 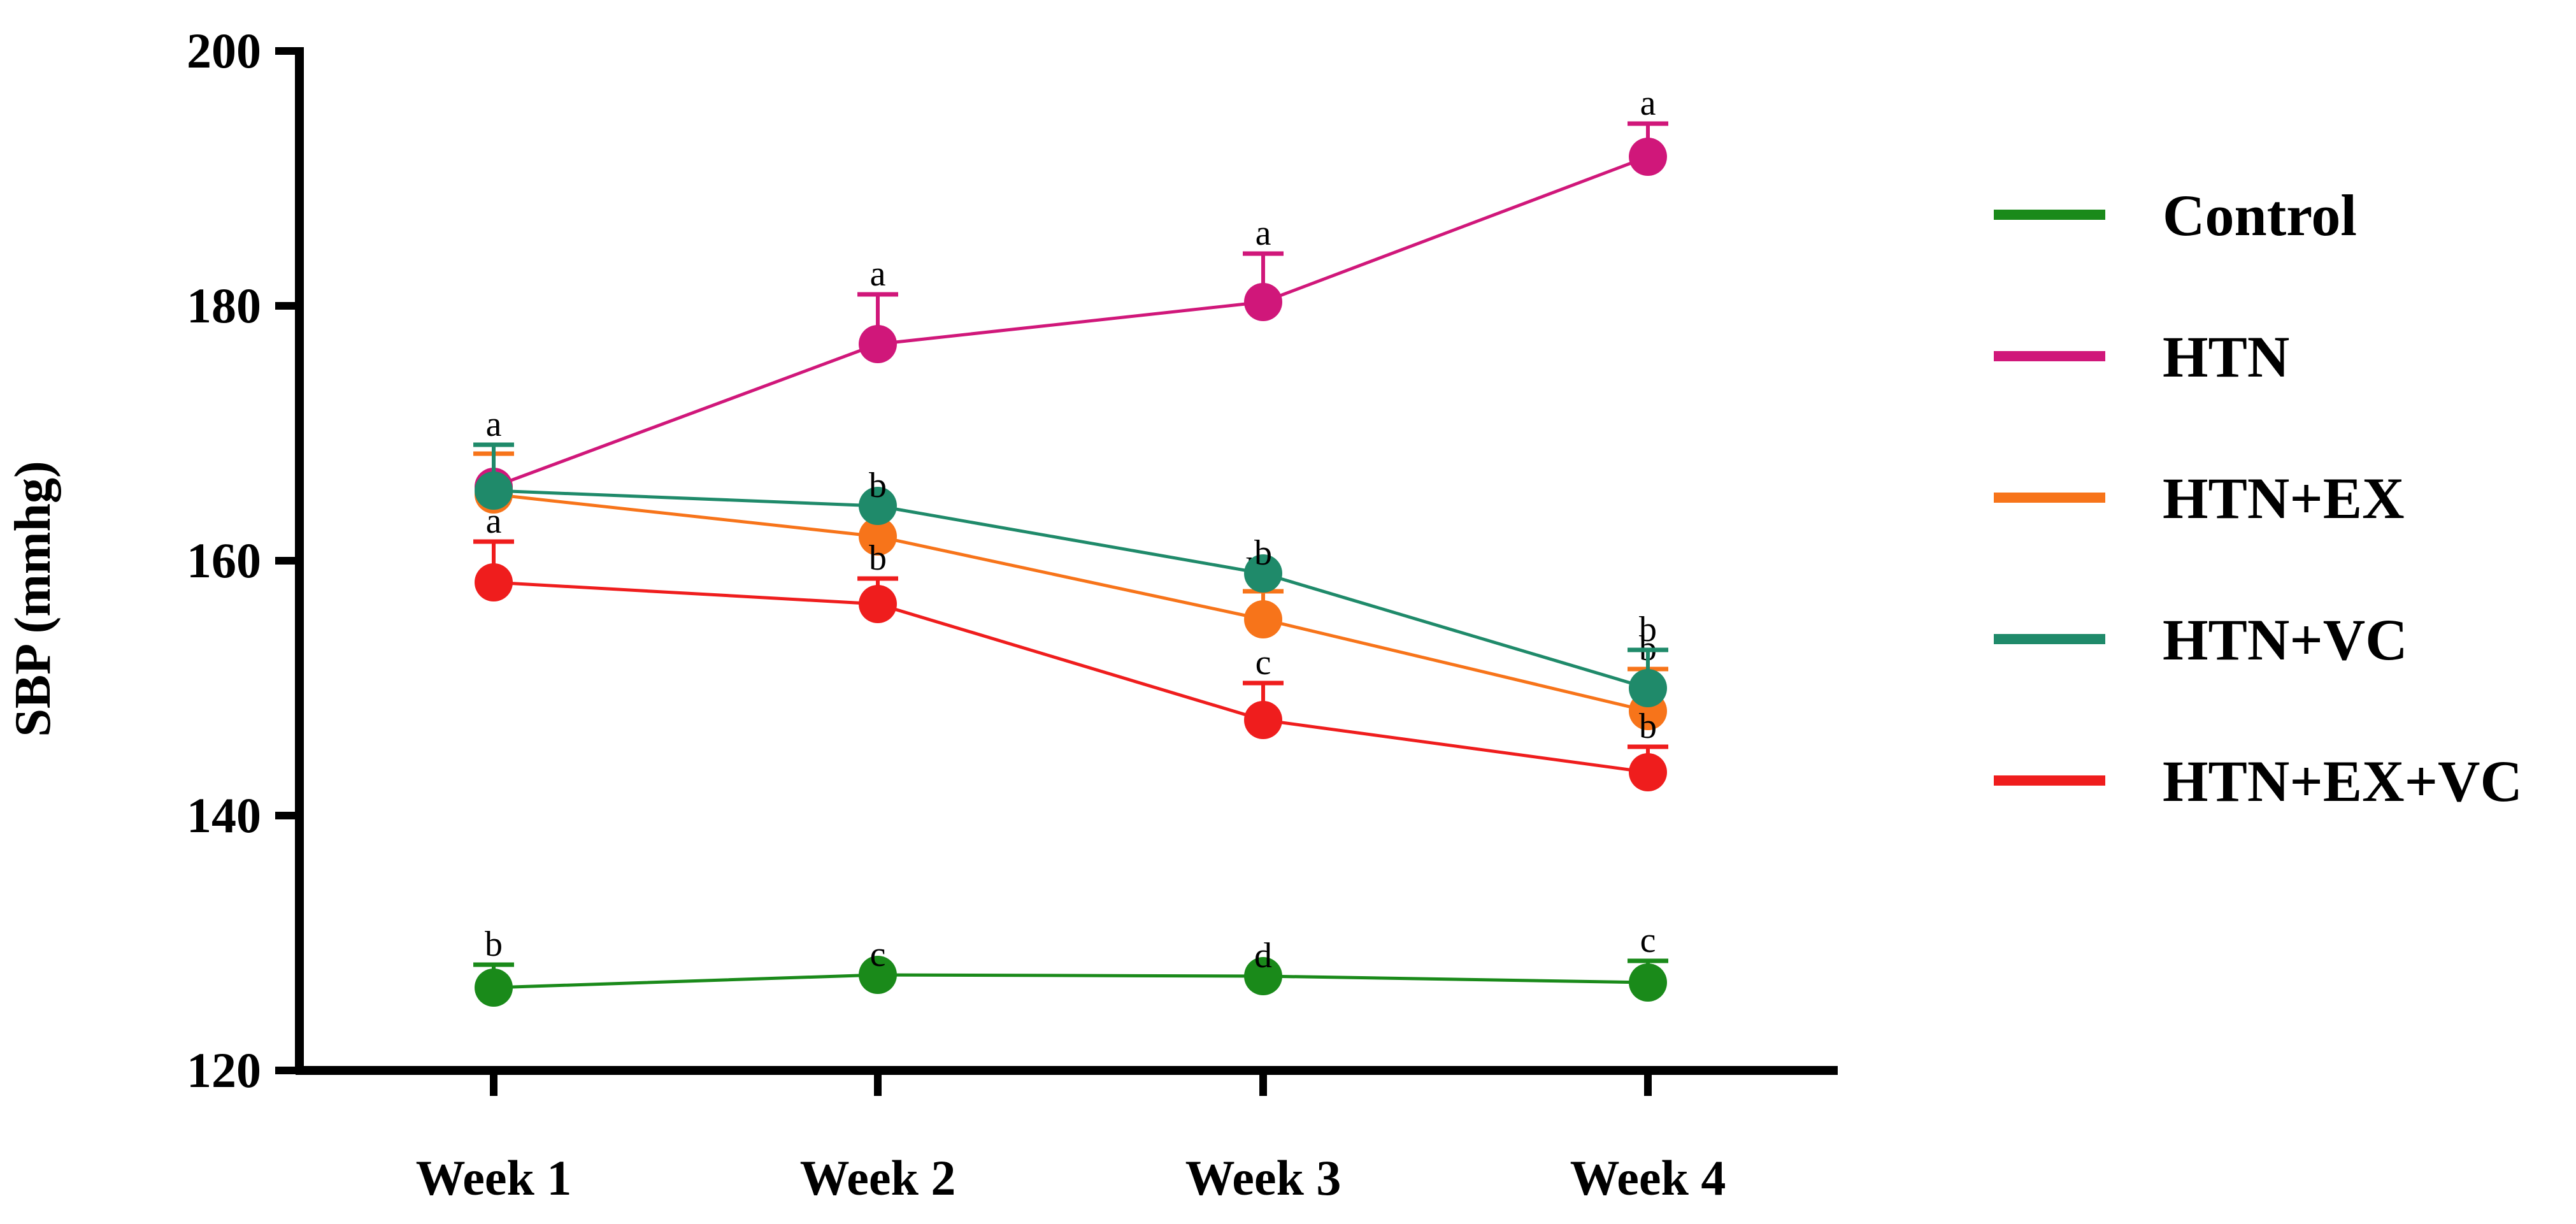 I want to click on legend-item: HTN+VC, so click(x=2201, y=639).